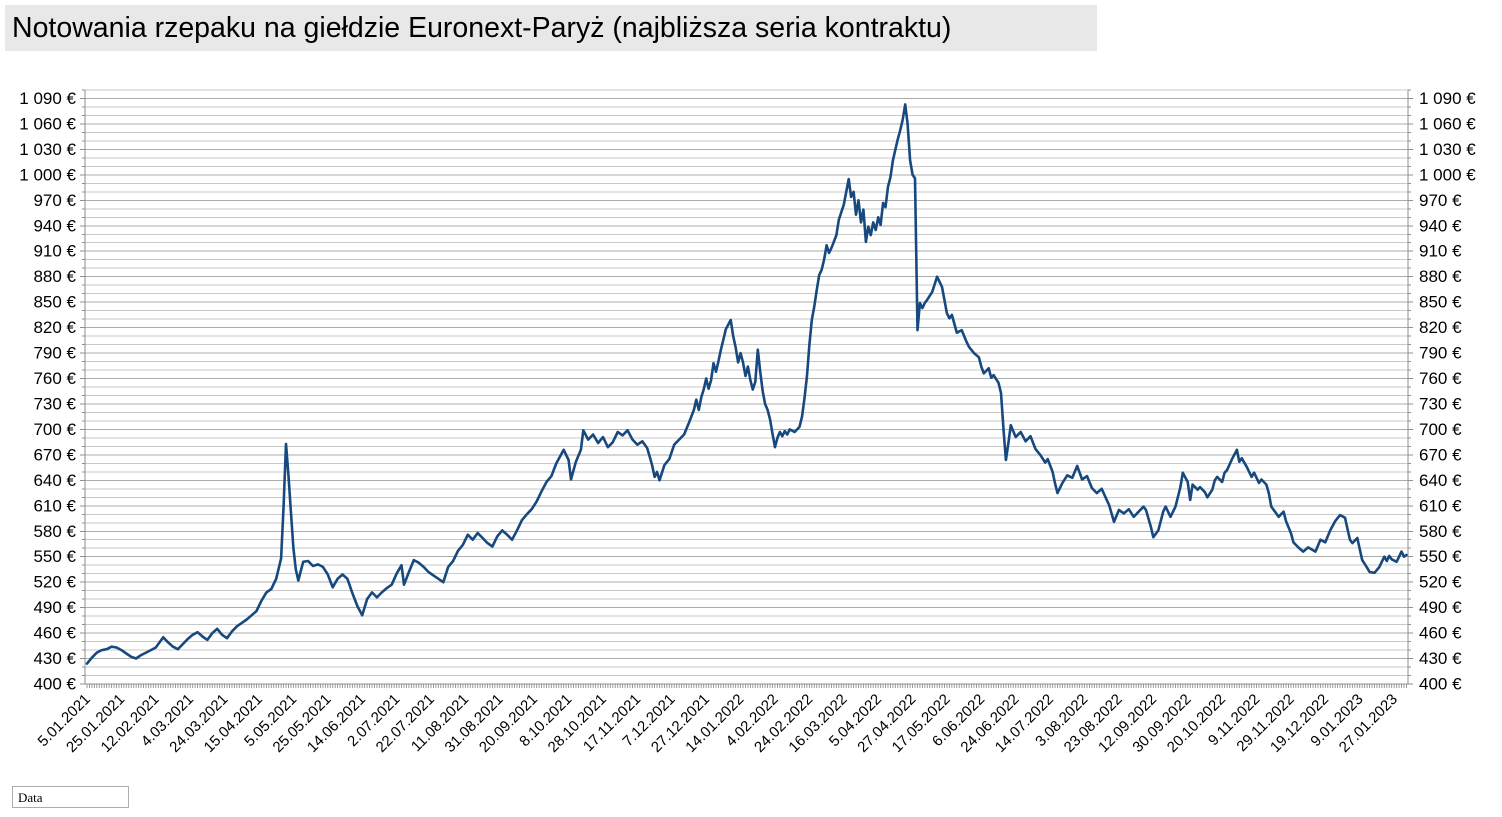 The image size is (1502, 817). What do you see at coordinates (1440, 684) in the screenshot?
I see `y-axis-label-right: 400 €` at bounding box center [1440, 684].